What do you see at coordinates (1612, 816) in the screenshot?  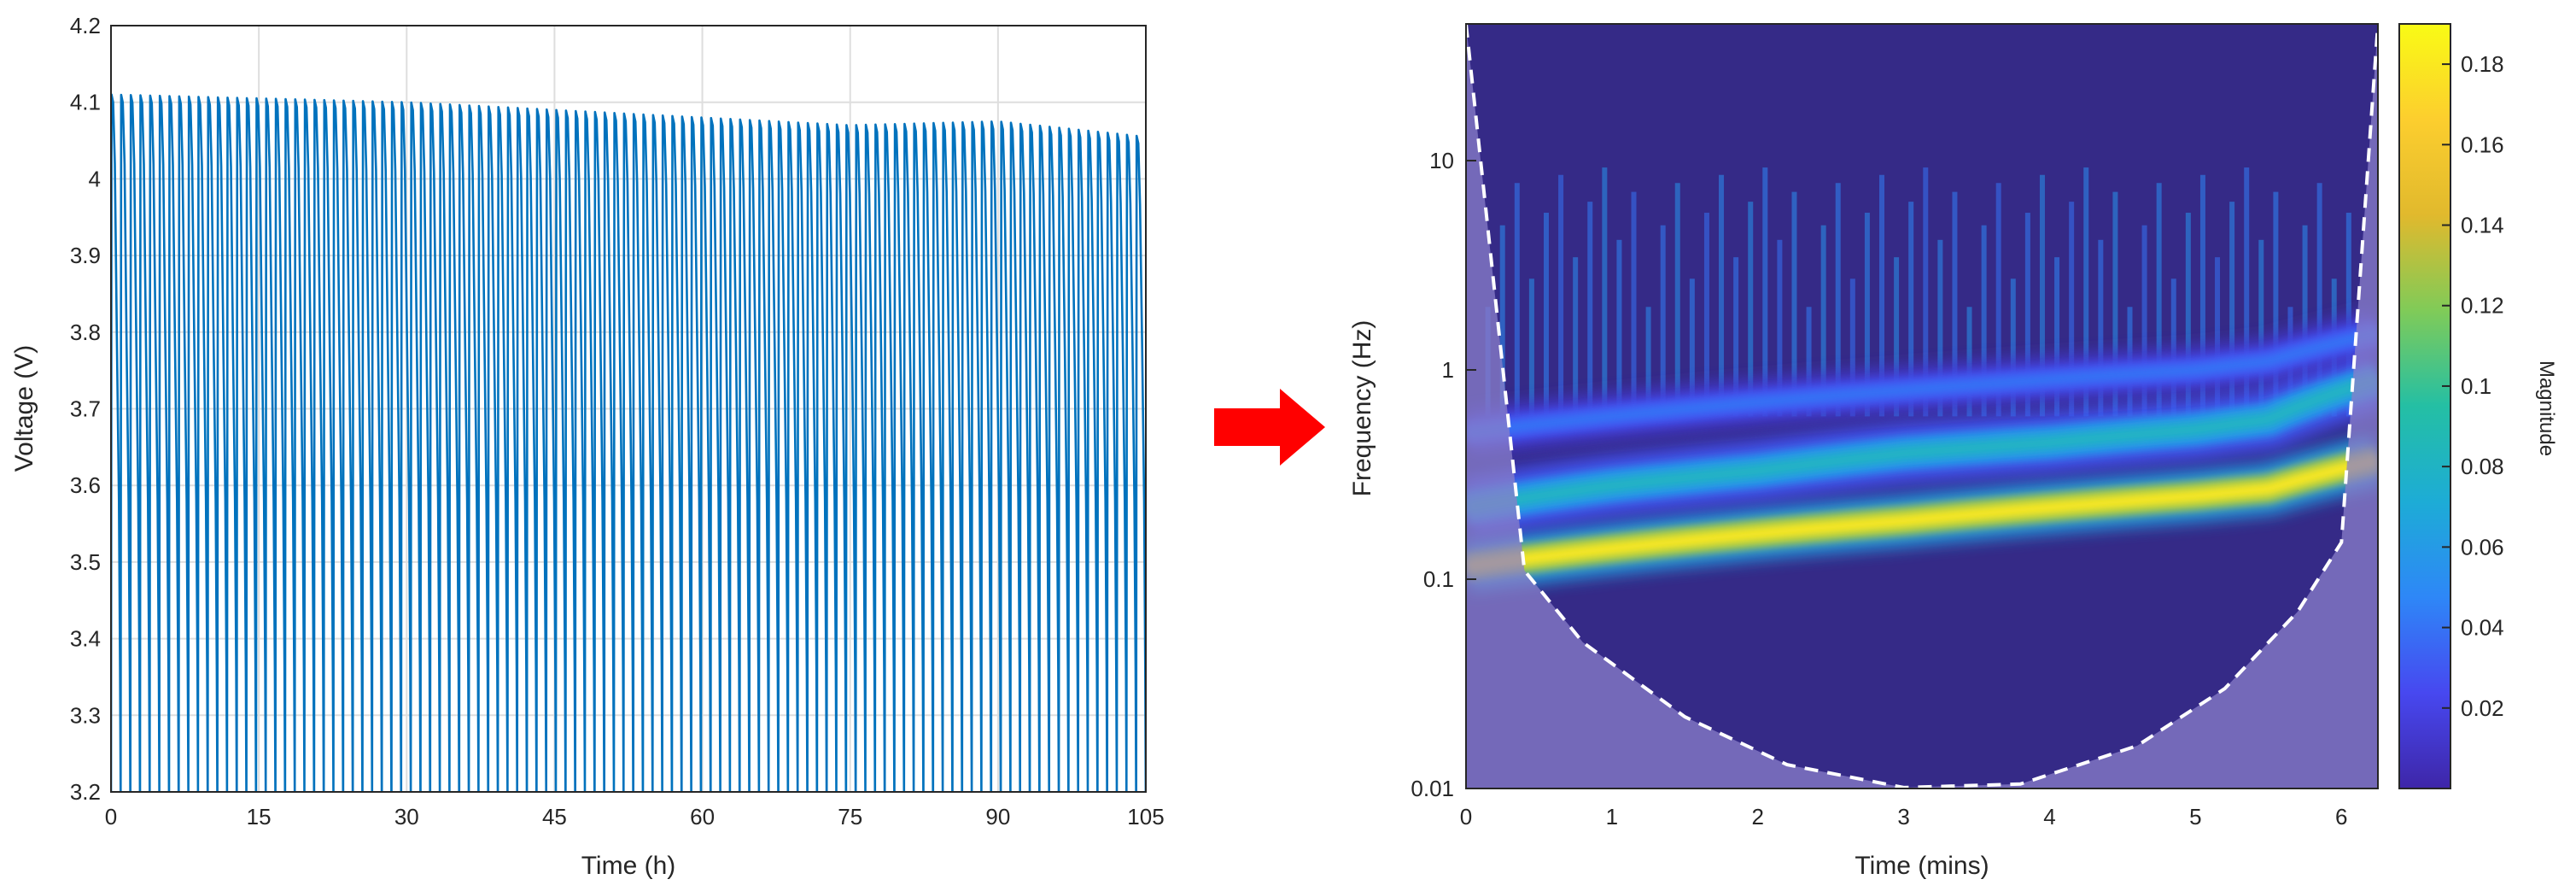 I see `right-x-tick-label: 1` at bounding box center [1612, 816].